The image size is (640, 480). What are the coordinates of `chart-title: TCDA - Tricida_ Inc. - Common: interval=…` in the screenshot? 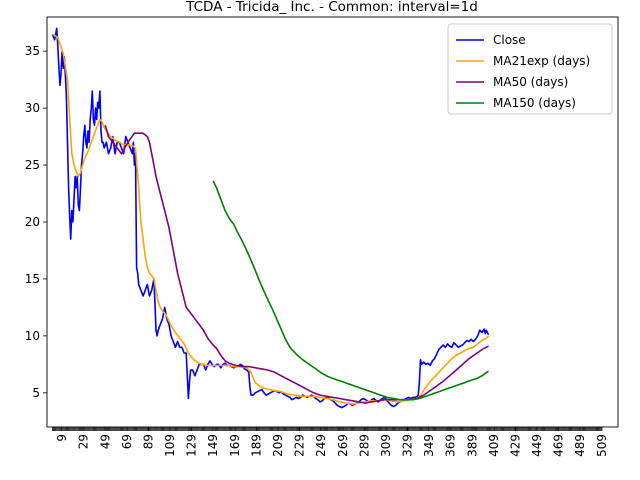 It's located at (331, 7).